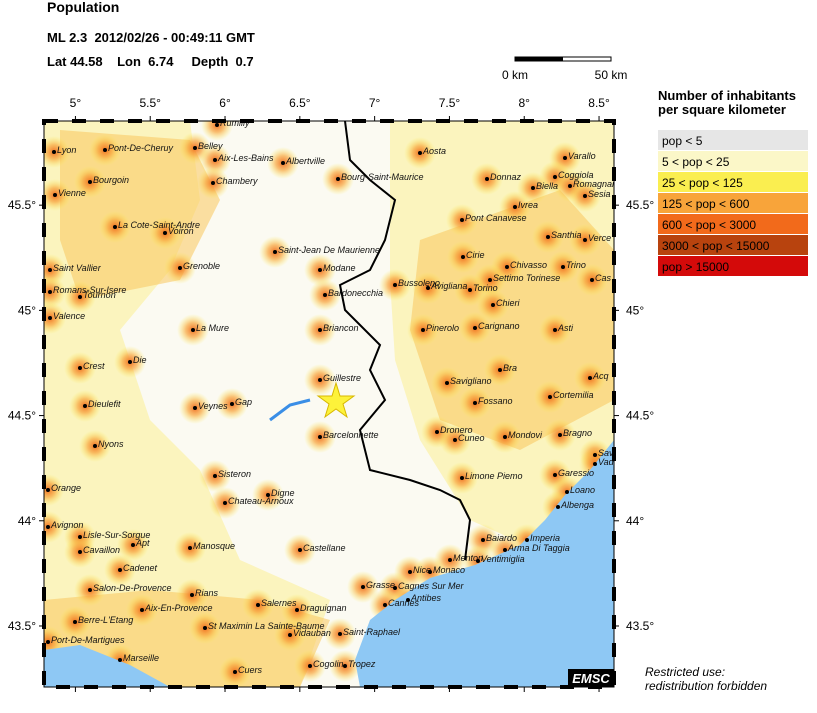  I want to click on sea, so click(484, 563).